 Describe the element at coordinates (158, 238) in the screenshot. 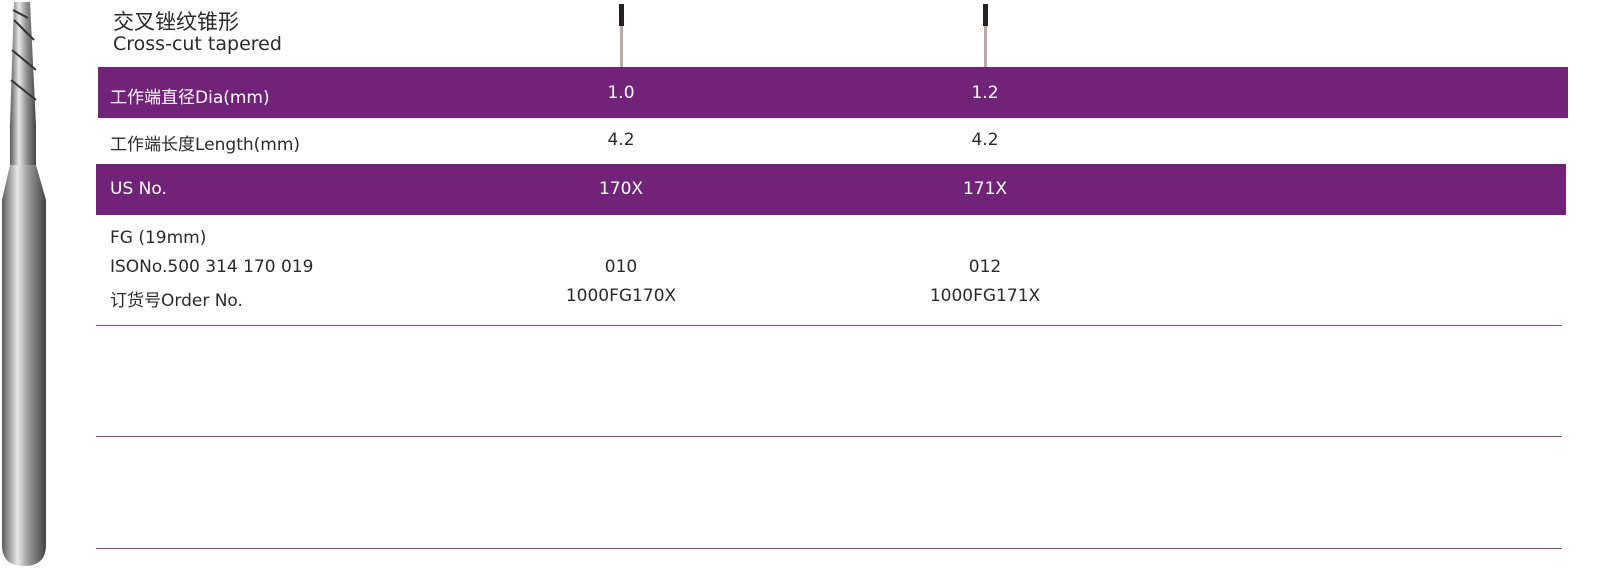

I see `order-label: FG (19mm)` at that location.